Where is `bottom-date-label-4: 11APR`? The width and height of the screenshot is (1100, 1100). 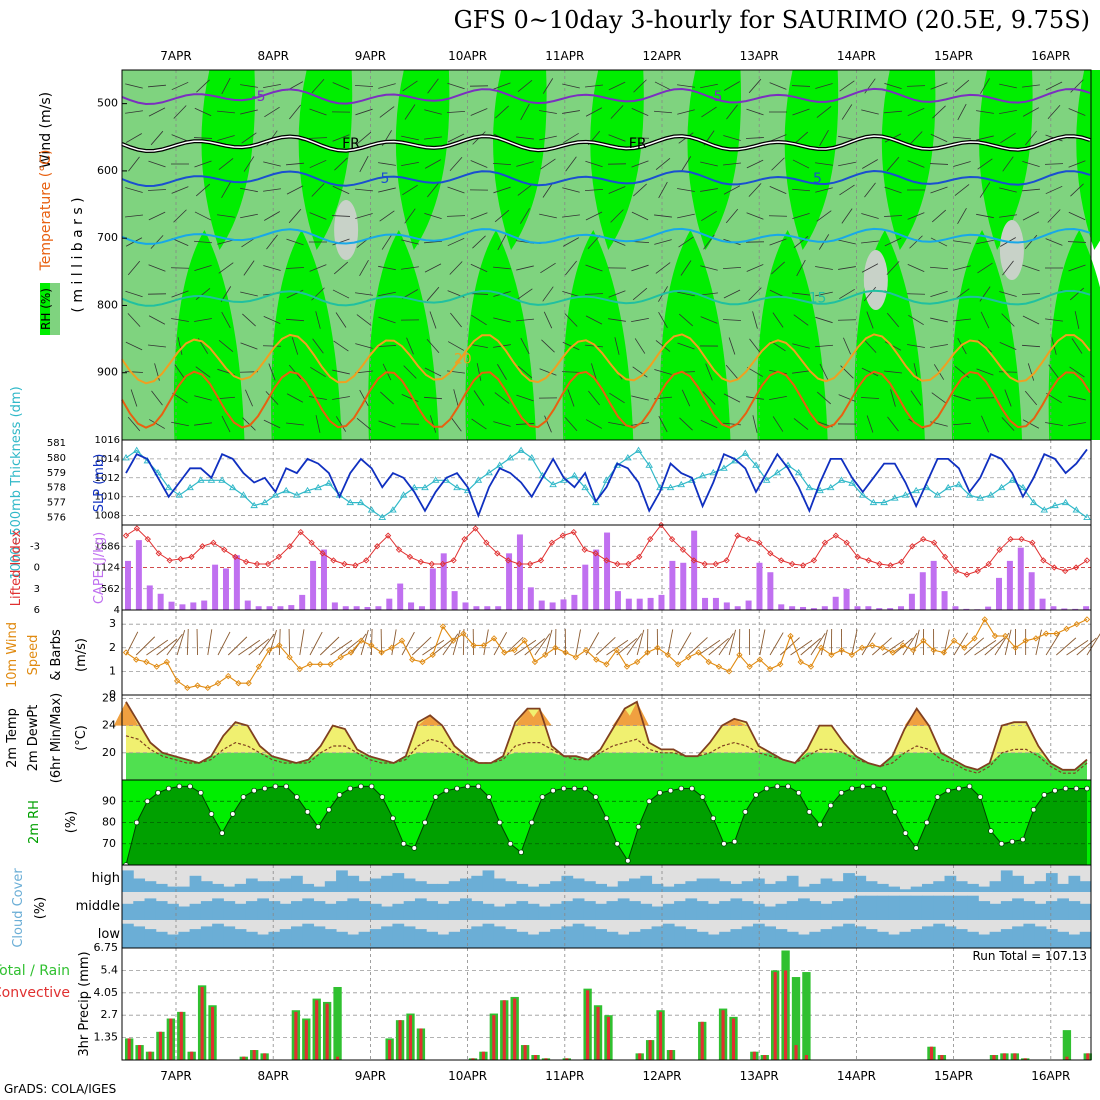
bottom-date-label-4: 11APR is located at coordinates (564, 1076).